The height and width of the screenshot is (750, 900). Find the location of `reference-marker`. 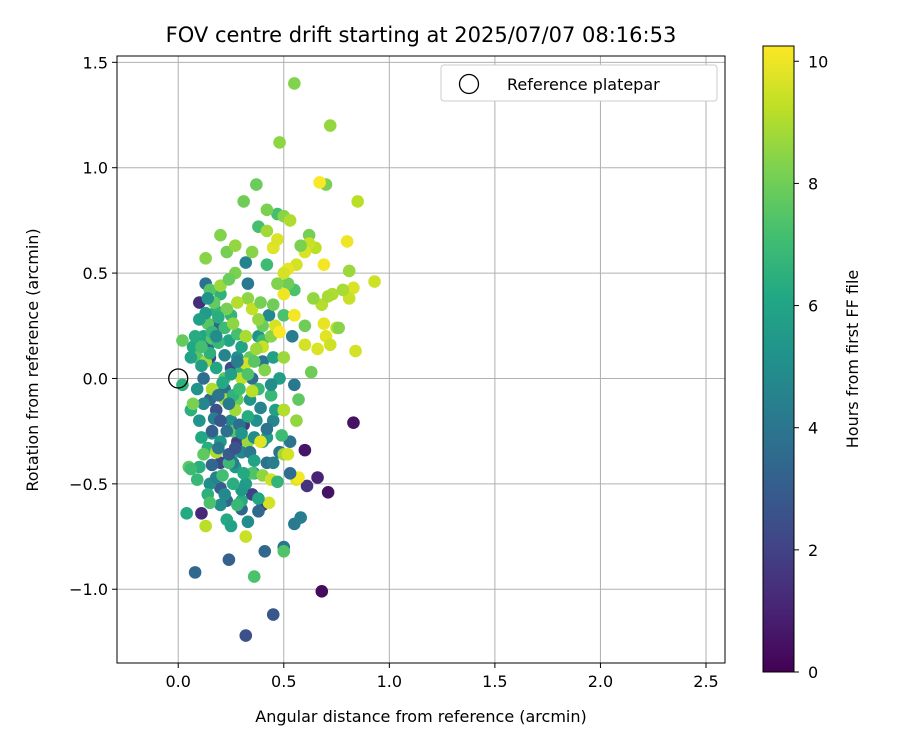

reference-marker is located at coordinates (178, 378).